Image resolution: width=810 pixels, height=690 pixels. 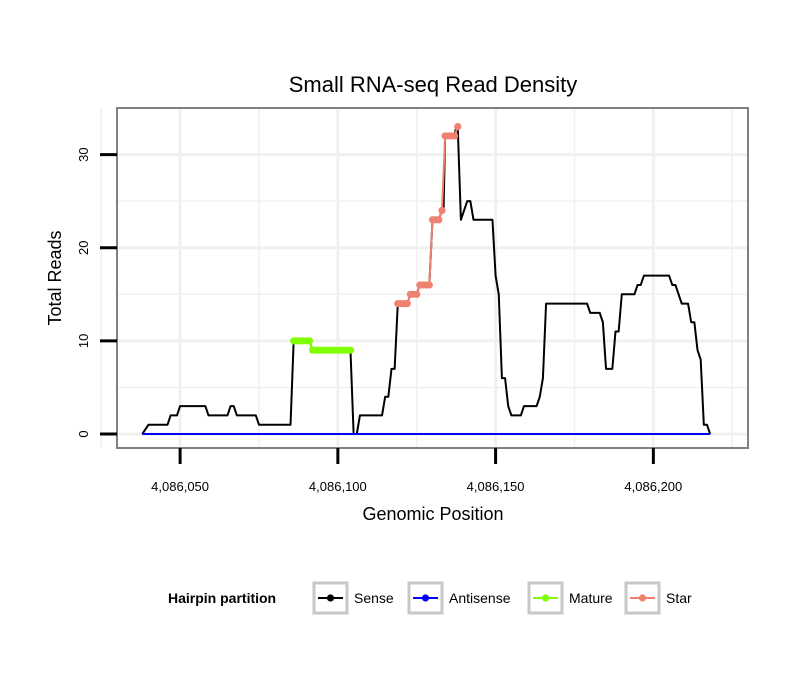 I want to click on legend: Sense Antisense Mature Star, so click(x=502, y=598).